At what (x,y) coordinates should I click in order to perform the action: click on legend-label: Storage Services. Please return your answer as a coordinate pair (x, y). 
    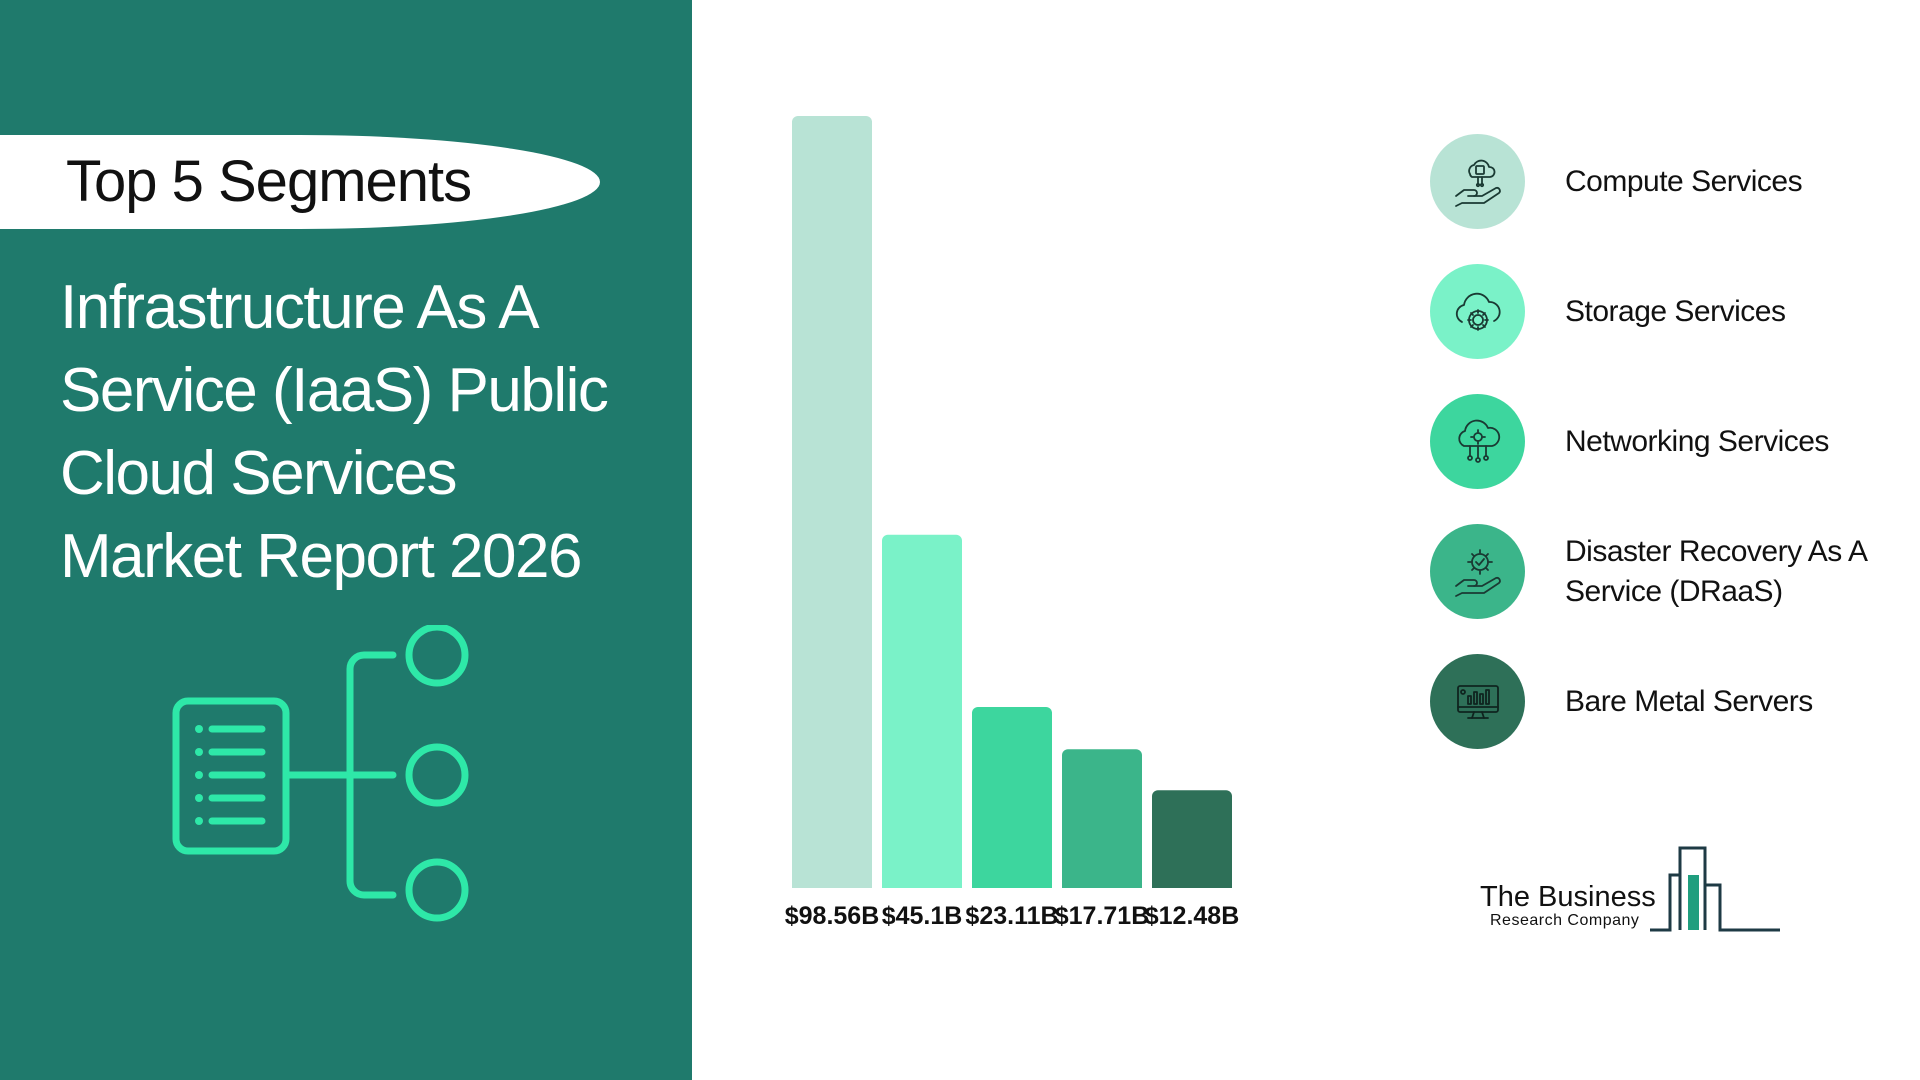
    Looking at the image, I should click on (1675, 311).